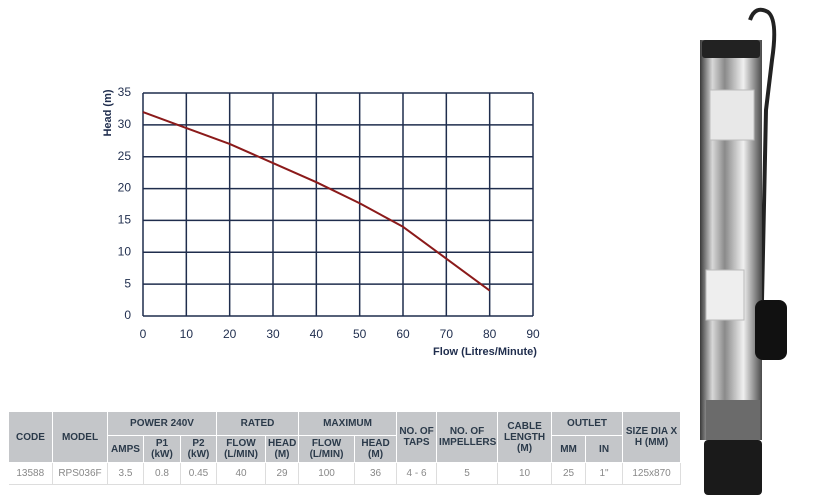  What do you see at coordinates (525, 473) in the screenshot?
I see `cell: 10` at bounding box center [525, 473].